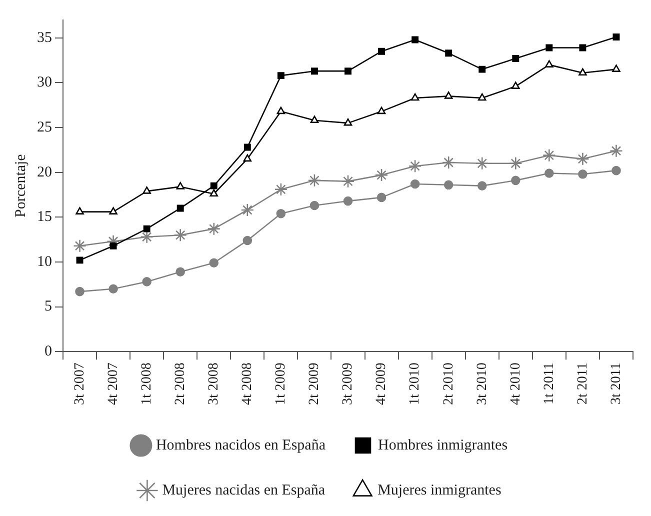  I want to click on legend-label: Mujeres nacidas en España, so click(244, 490).